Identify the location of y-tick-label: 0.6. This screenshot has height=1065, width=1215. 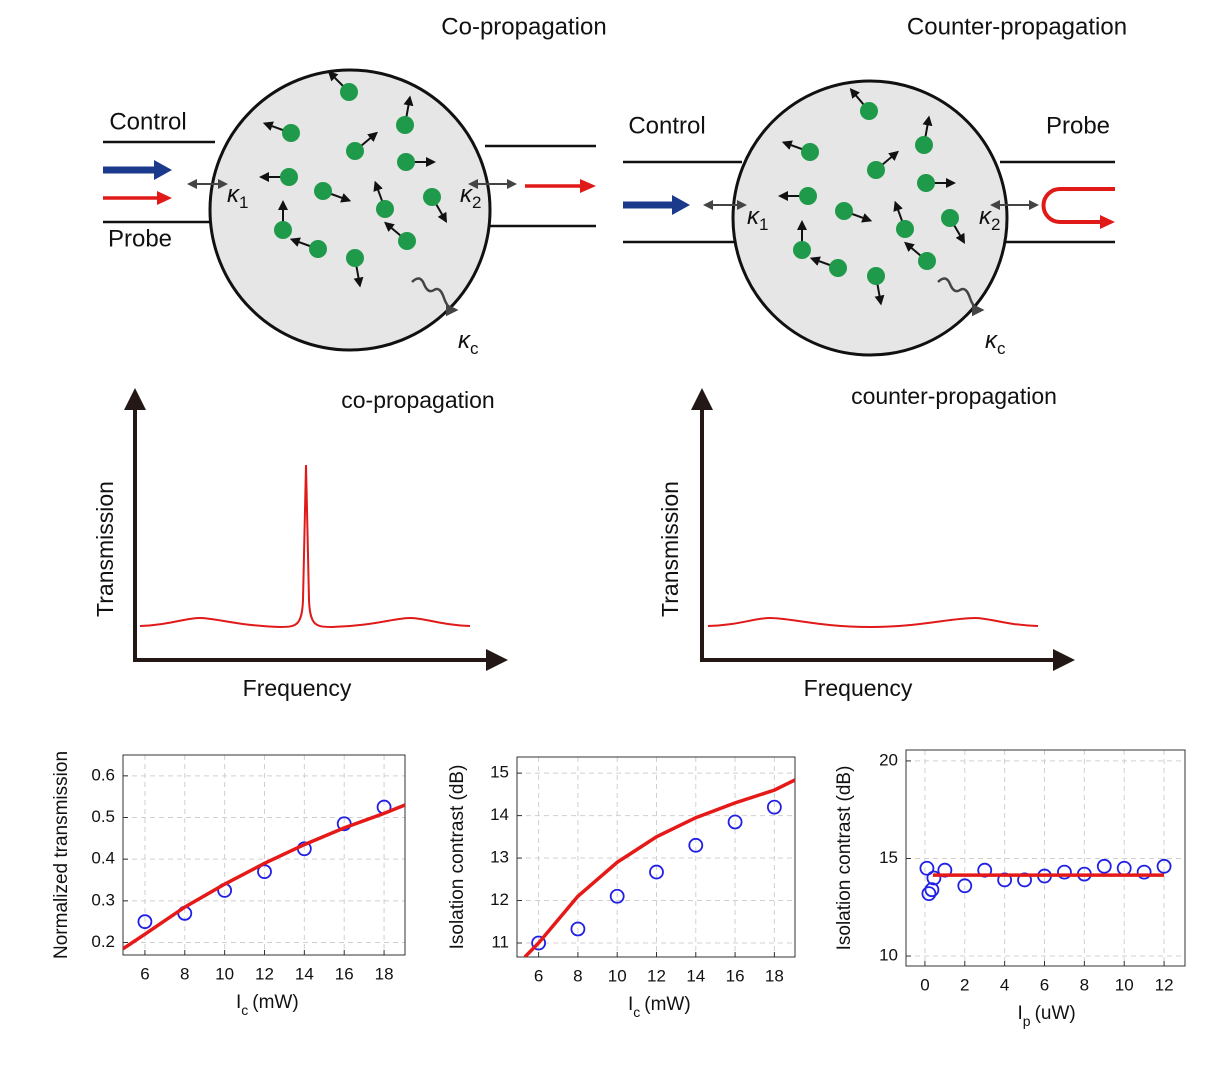
(103, 774).